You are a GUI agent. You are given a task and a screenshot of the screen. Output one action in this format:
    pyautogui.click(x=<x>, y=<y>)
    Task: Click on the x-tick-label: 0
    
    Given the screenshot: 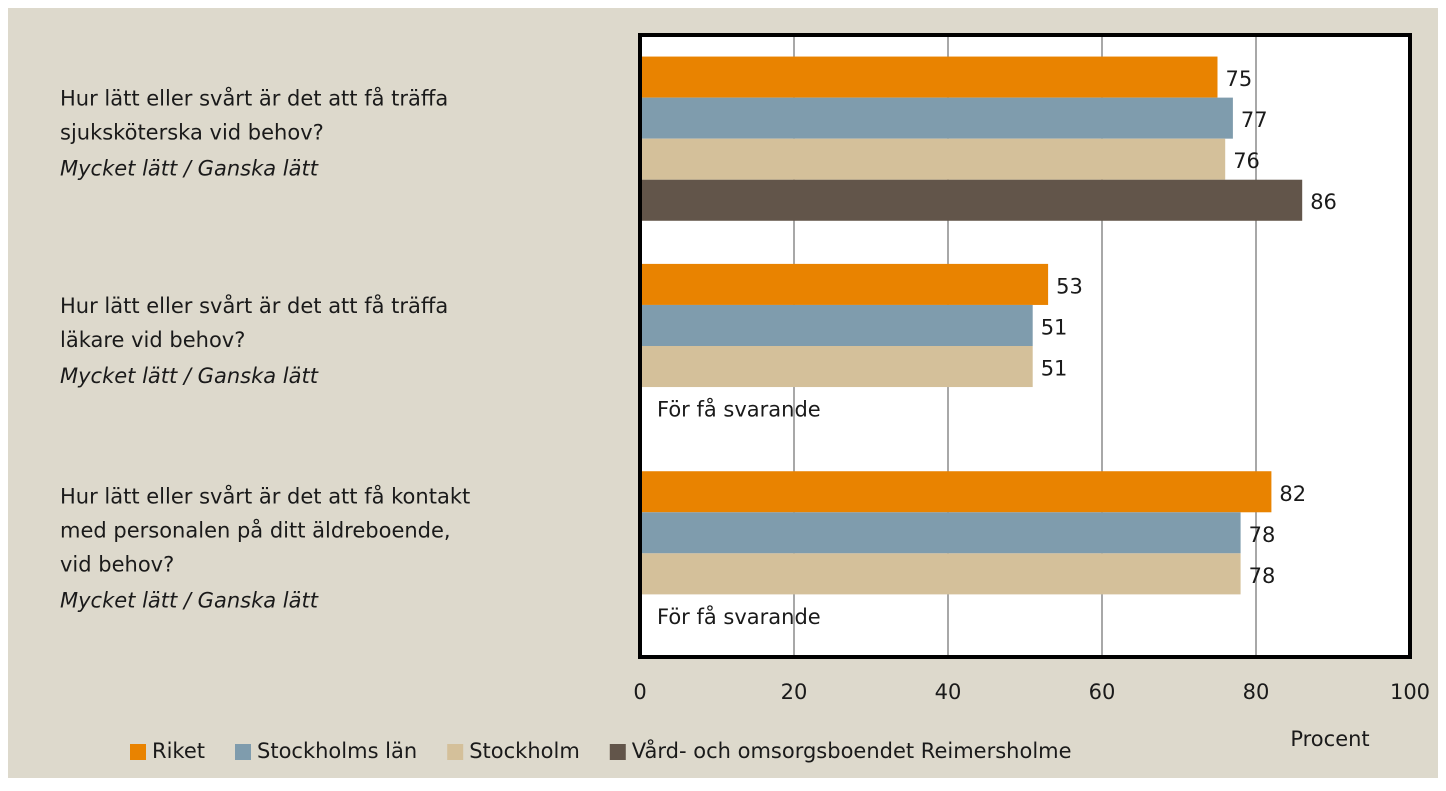 What is the action you would take?
    pyautogui.click(x=639, y=692)
    